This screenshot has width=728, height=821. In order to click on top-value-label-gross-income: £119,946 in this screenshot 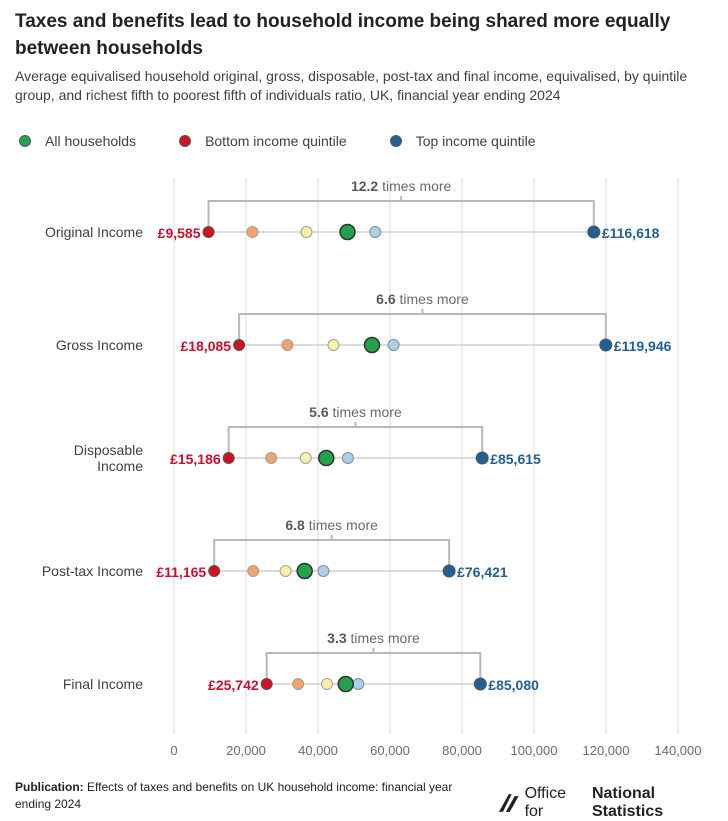, I will do `click(643, 346)`.